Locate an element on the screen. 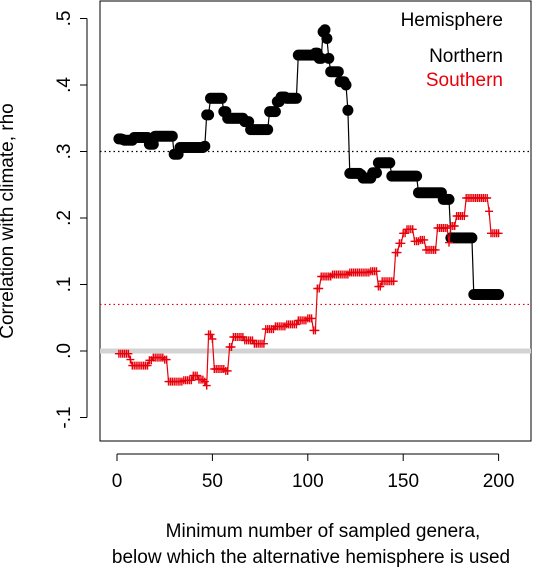 The width and height of the screenshot is (540, 573). x-tick-label: 0 is located at coordinates (117, 481).